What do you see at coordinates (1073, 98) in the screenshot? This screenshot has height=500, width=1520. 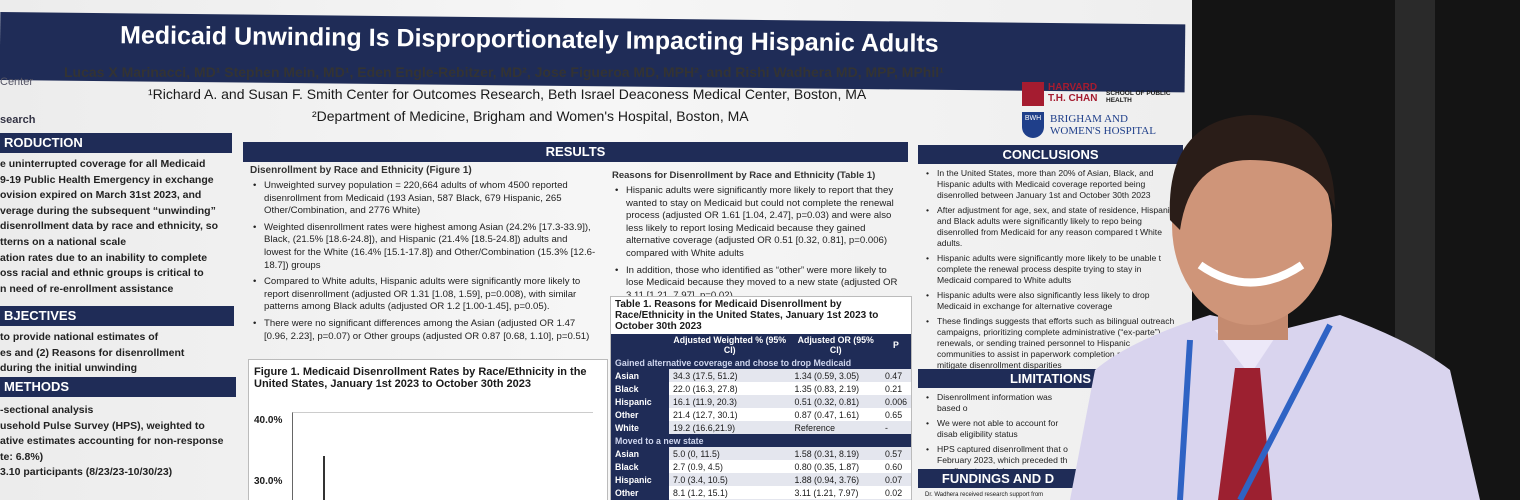 I see `logo-text: T.H. CHAN` at bounding box center [1073, 98].